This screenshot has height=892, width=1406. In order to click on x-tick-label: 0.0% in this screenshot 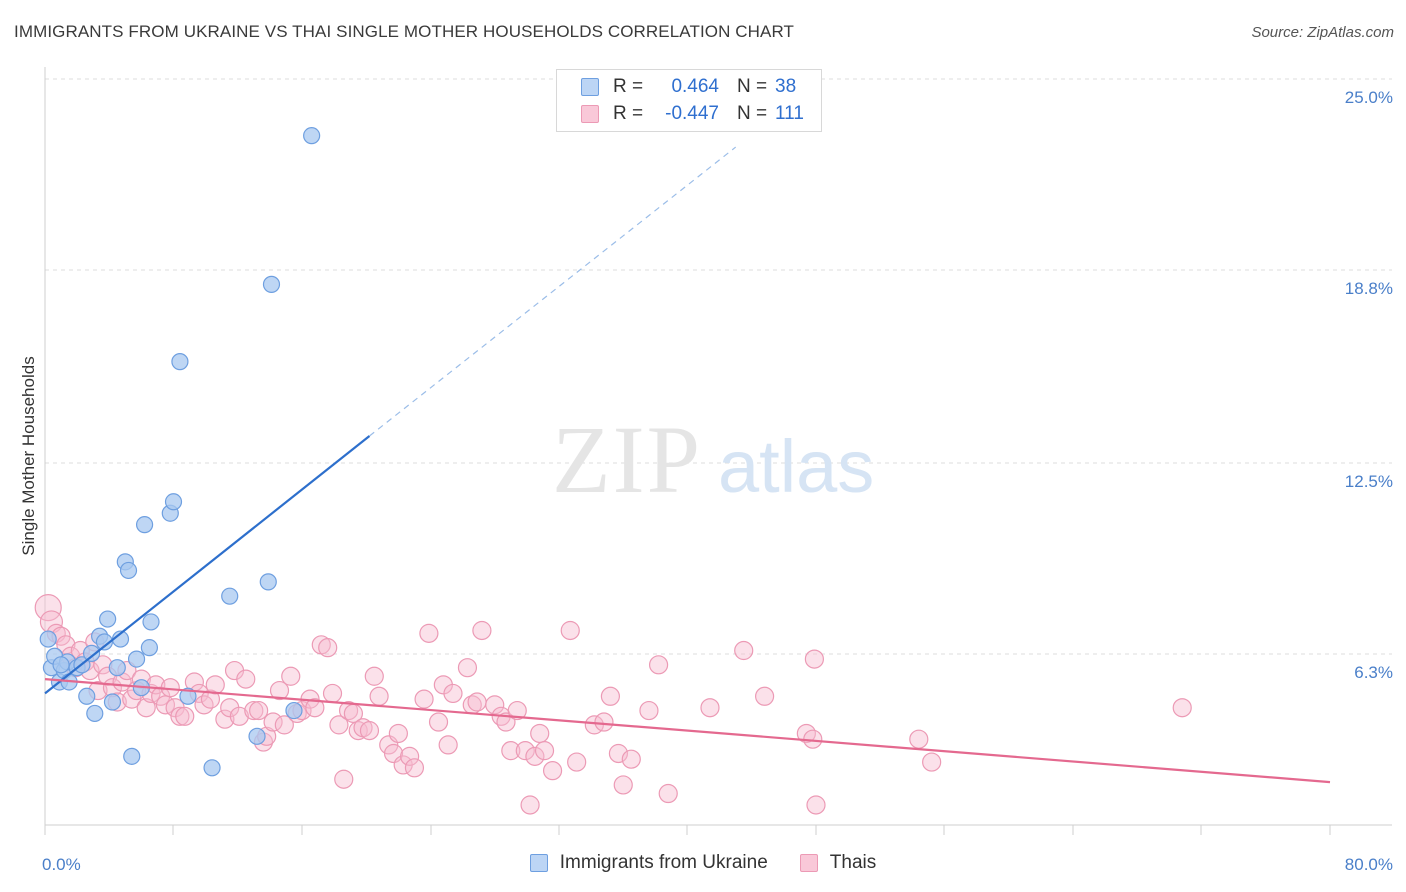, I will do `click(61, 864)`.